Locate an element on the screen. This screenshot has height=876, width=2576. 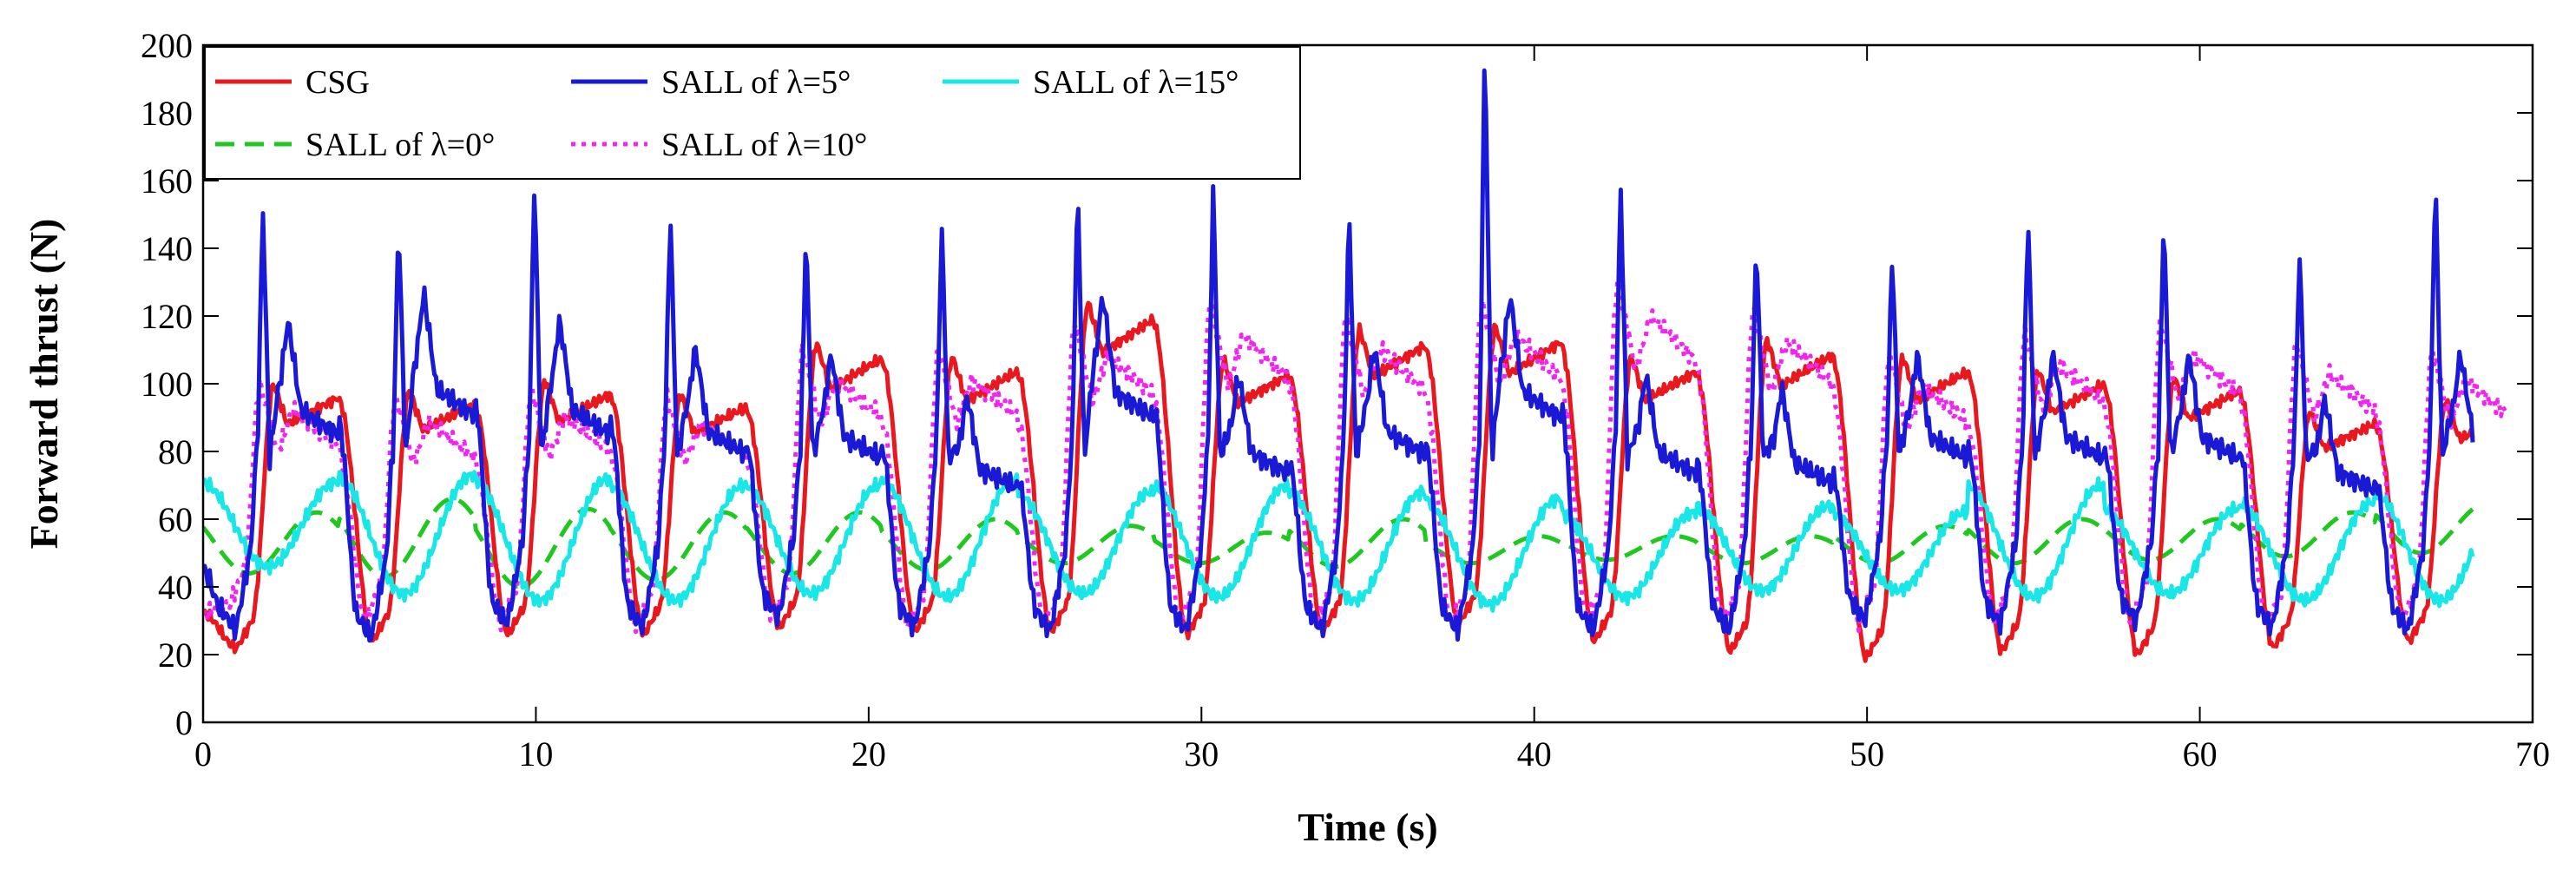
x-tick-label: 0 is located at coordinates (203, 754).